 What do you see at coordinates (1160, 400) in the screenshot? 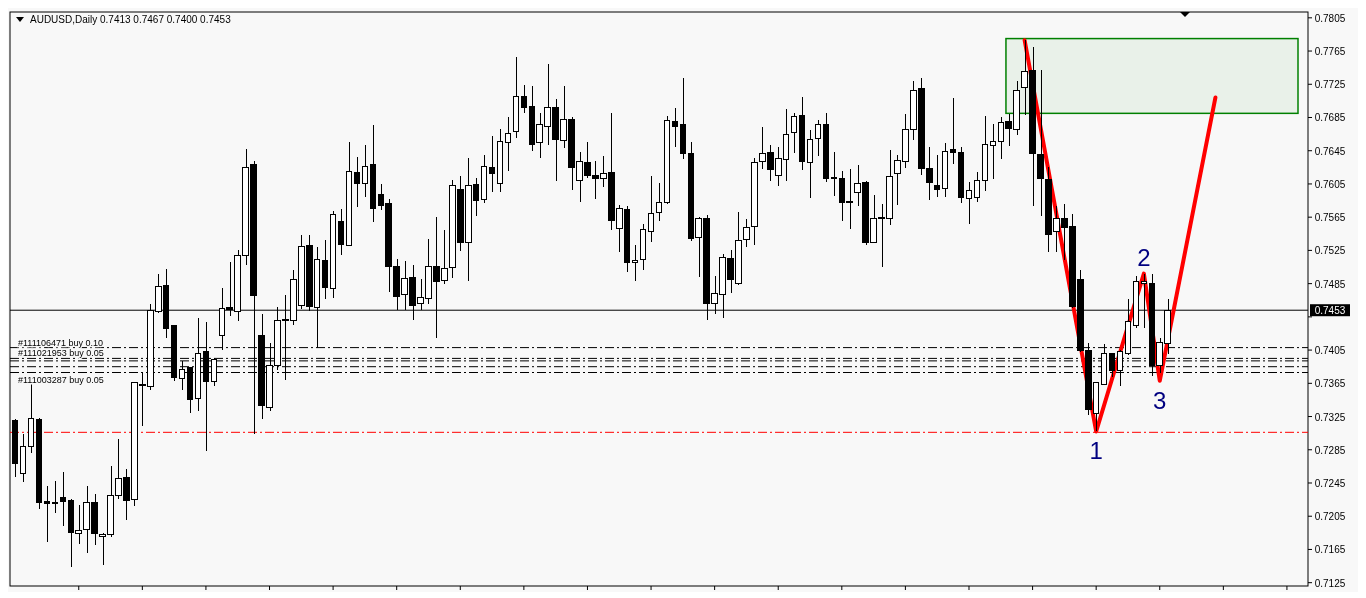
I see `annotation: 3` at bounding box center [1160, 400].